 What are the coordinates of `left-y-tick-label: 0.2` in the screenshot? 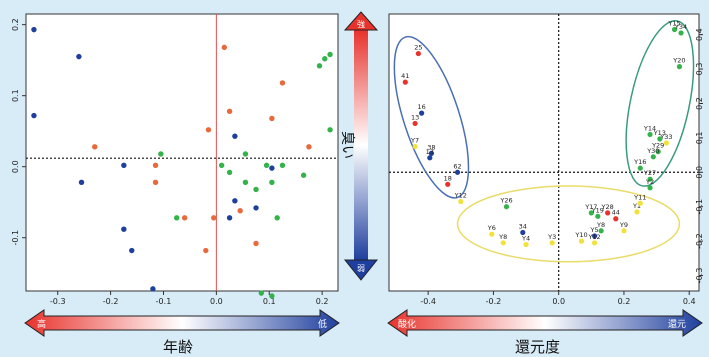 It's located at (15, 24).